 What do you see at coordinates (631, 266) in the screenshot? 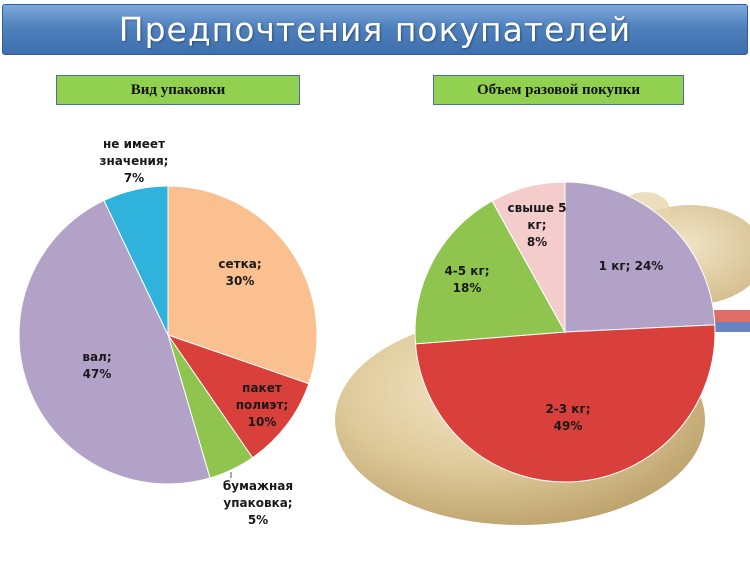
I see `pie-volume-label-0: 1 кг; 24%` at bounding box center [631, 266].